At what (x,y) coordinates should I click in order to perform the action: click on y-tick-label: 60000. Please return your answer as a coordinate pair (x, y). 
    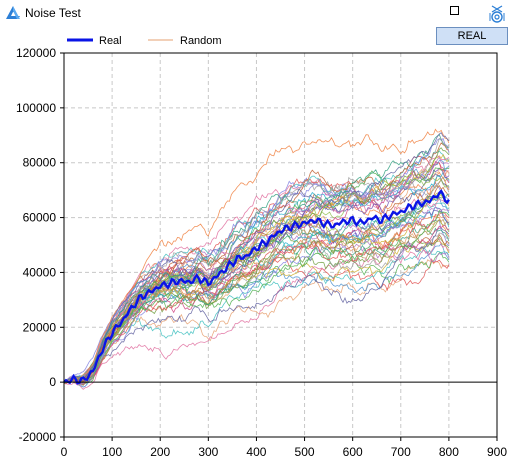
    Looking at the image, I should click on (40, 218).